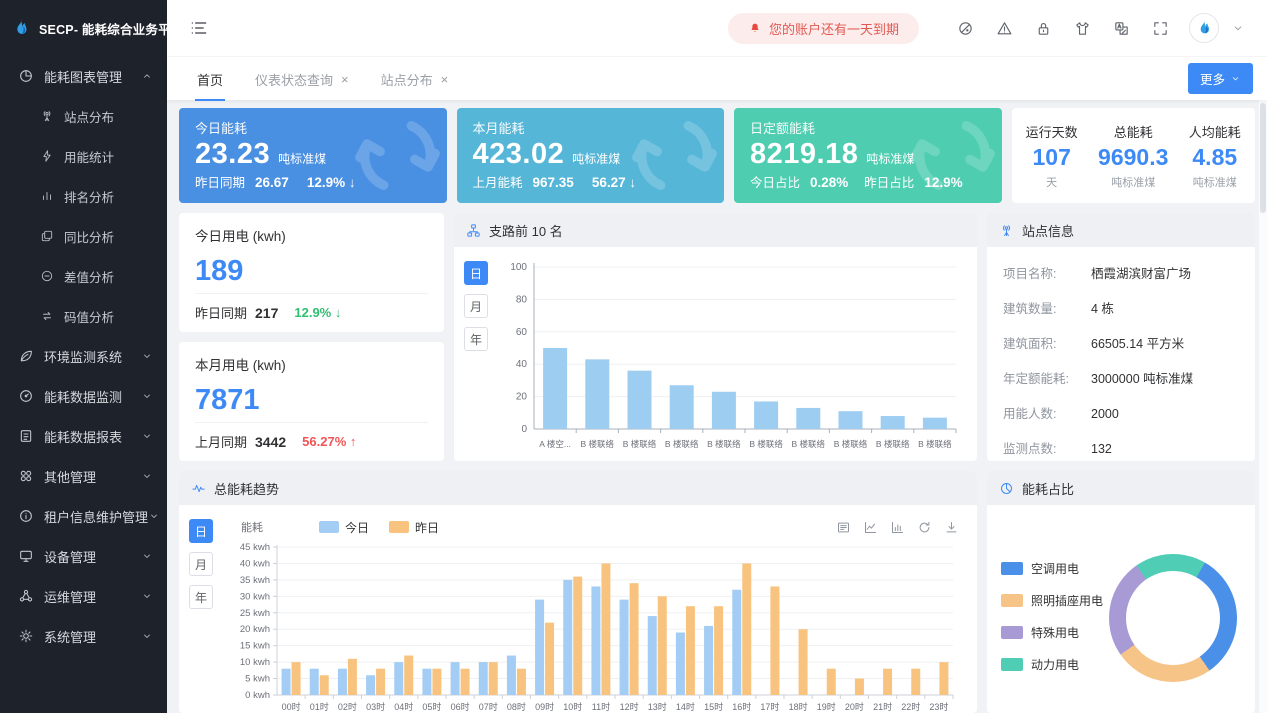 The height and width of the screenshot is (713, 1267). I want to click on sidebar-subitem-同比分析: 同比分析, so click(83, 236).